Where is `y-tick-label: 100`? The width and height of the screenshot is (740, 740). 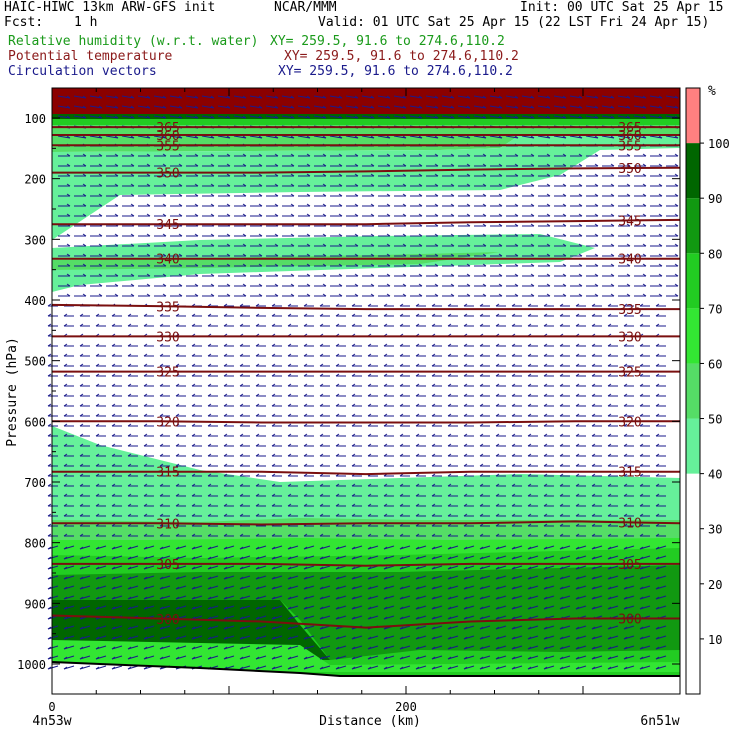 y-tick-label: 100 is located at coordinates (35, 119).